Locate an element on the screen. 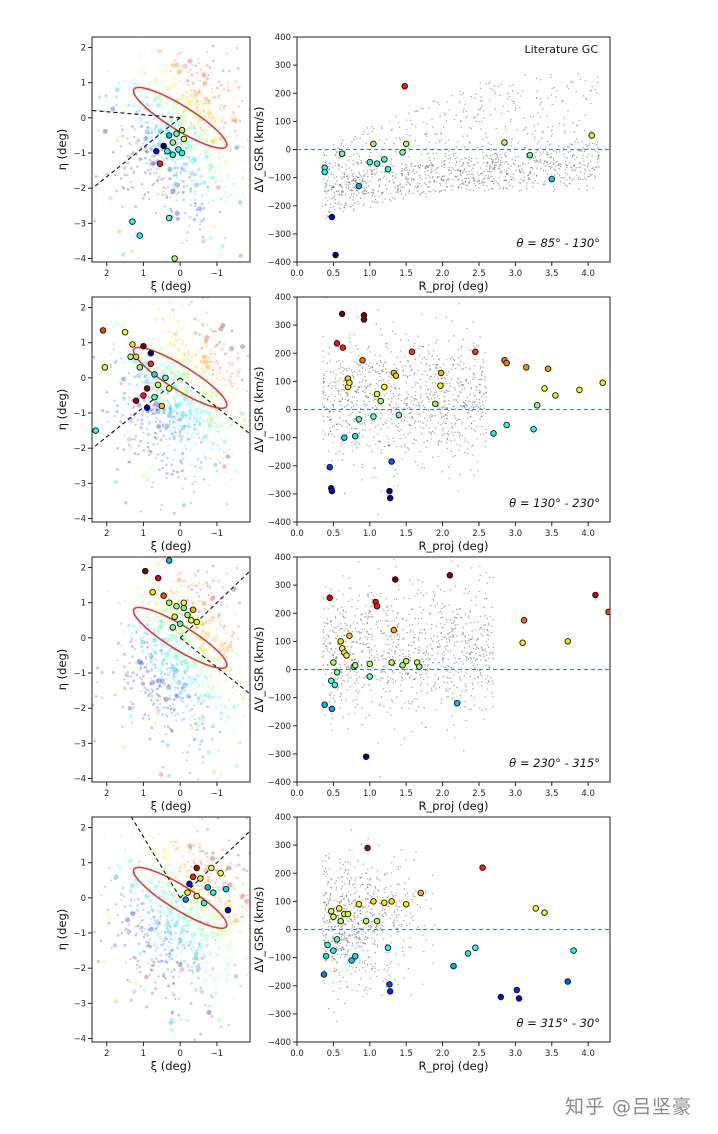 Image resolution: width=718 pixels, height=1134 pixels. gc-point is located at coordinates (147, 388).